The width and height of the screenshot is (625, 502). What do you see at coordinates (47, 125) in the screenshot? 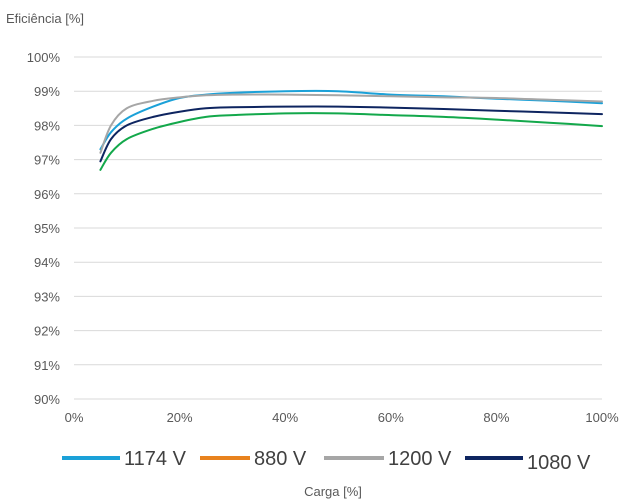
I see `y-tick-label: 98%` at bounding box center [47, 125].